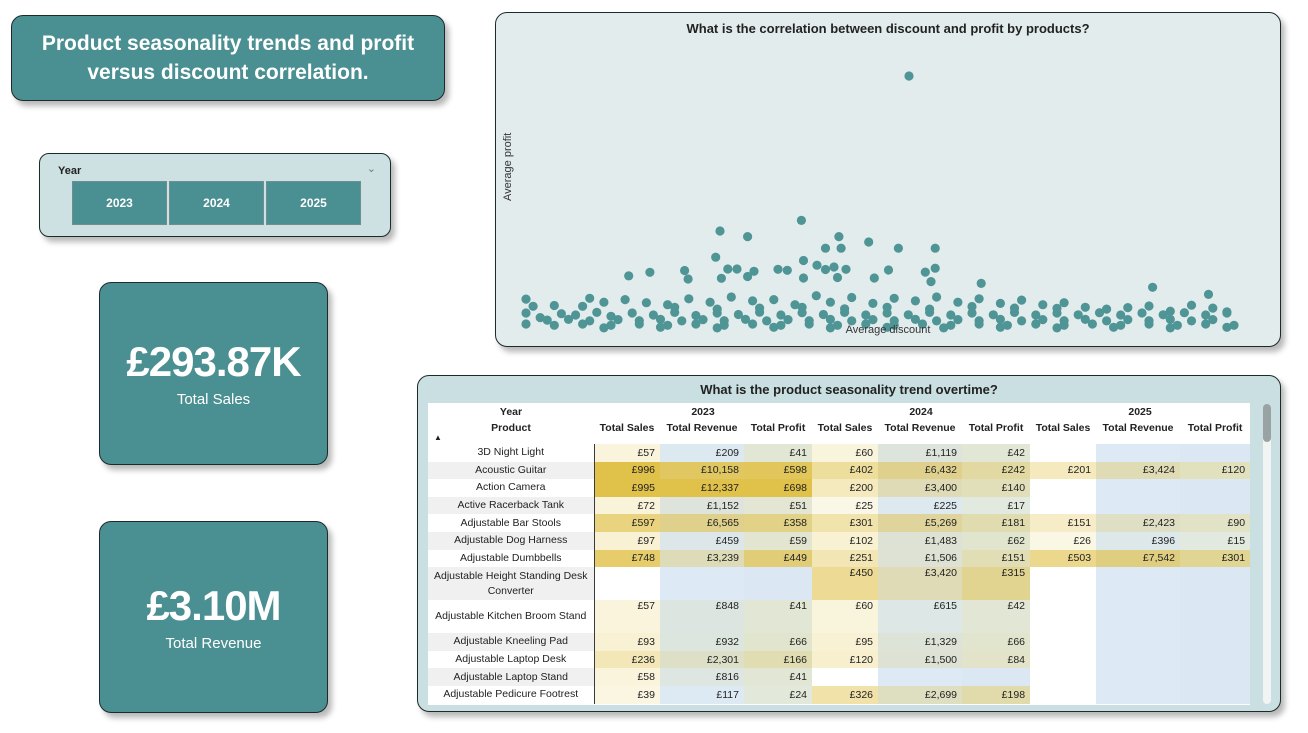  What do you see at coordinates (1267, 423) in the screenshot?
I see `scrollbar-thumb` at bounding box center [1267, 423].